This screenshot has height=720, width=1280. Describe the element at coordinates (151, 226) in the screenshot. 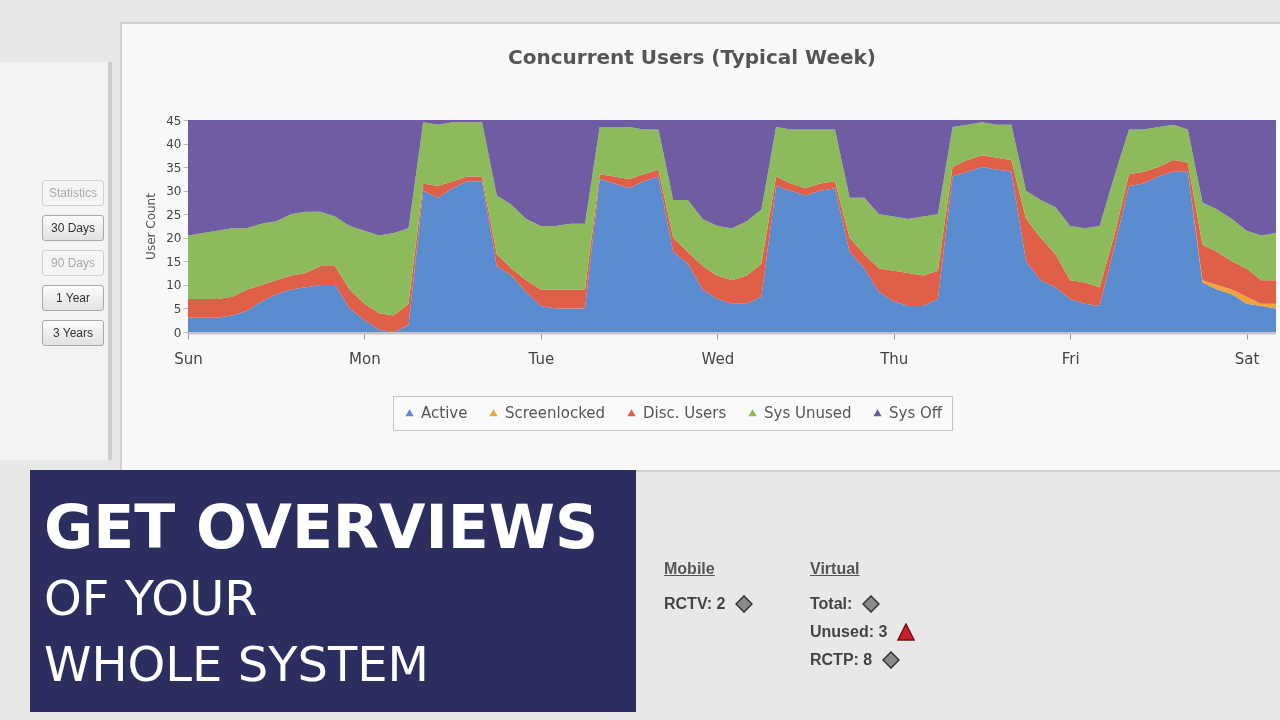

I see `y-axis-title: User Count` at that location.